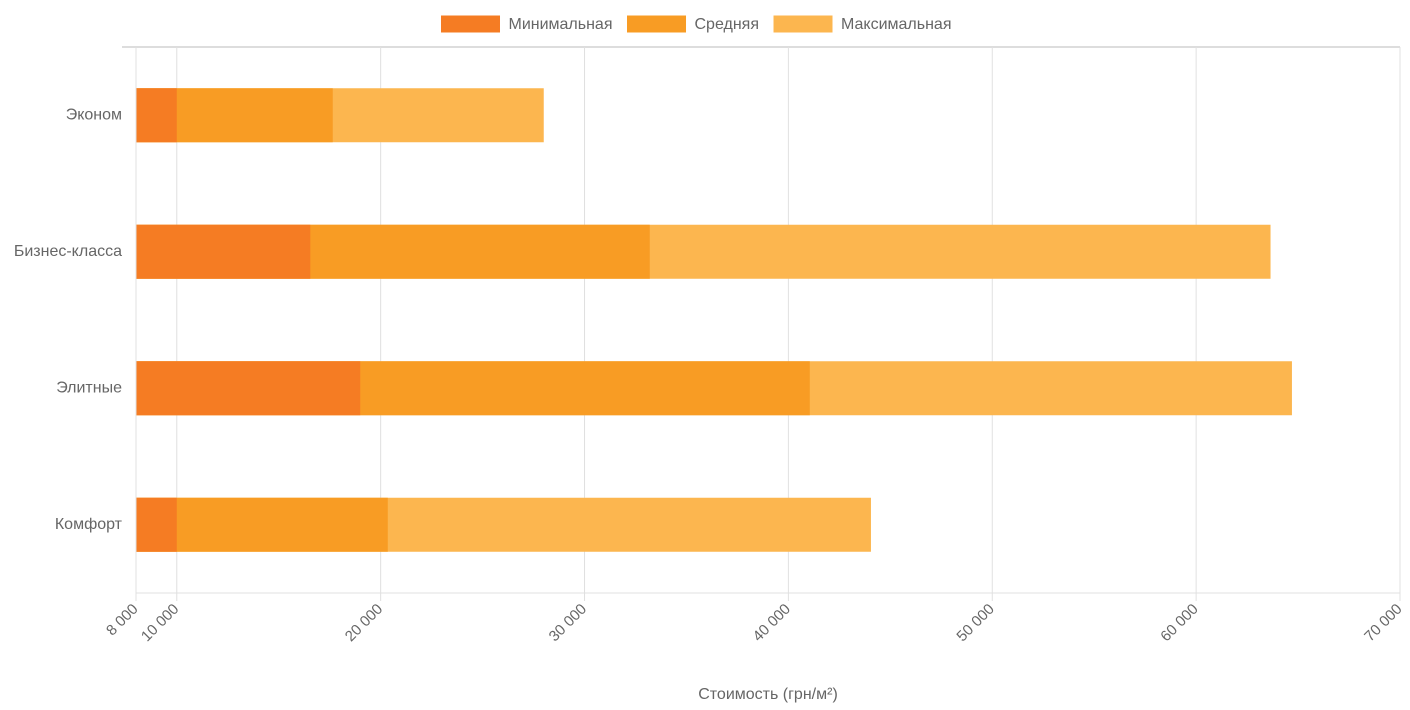 The height and width of the screenshot is (710, 1410). Describe the element at coordinates (727, 24) in the screenshot. I see `legend-label: Средняя` at that location.